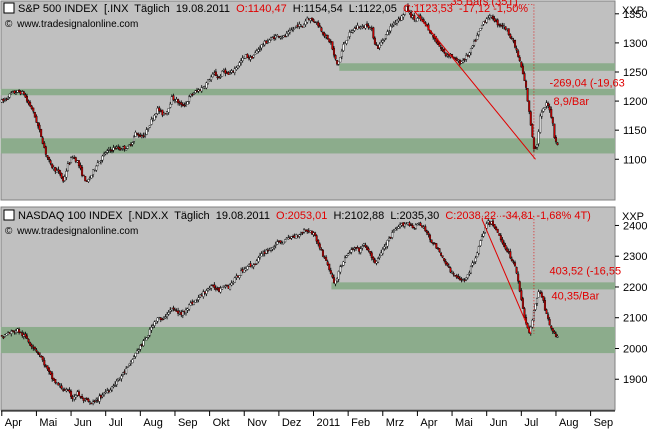  Describe the element at coordinates (308, 92) in the screenshot. I see `support-band` at that location.